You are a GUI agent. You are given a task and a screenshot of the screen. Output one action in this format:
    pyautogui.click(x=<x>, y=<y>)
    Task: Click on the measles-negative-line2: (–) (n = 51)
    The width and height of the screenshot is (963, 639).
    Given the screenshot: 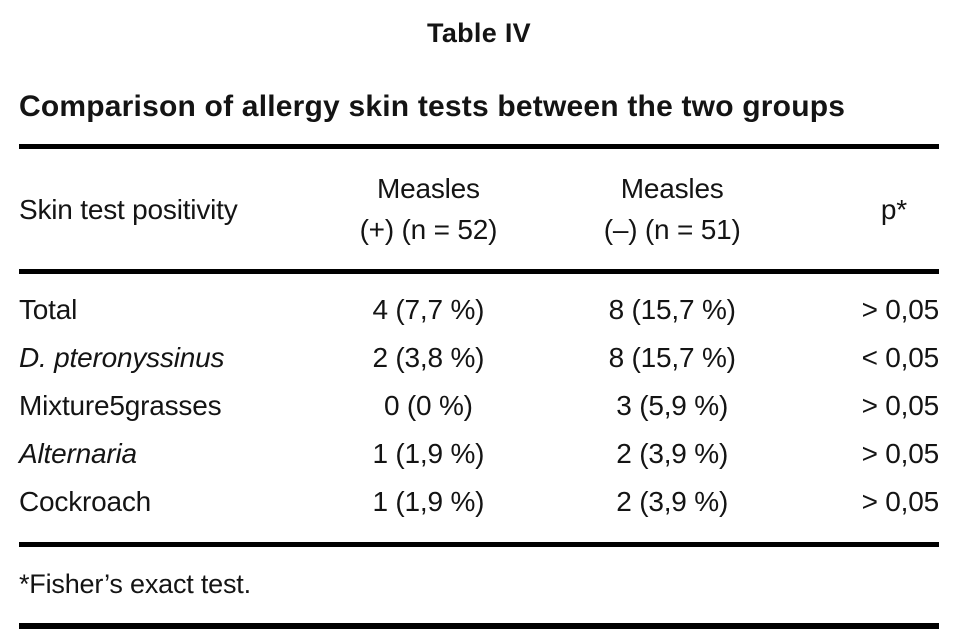 What is the action you would take?
    pyautogui.click(x=672, y=229)
    